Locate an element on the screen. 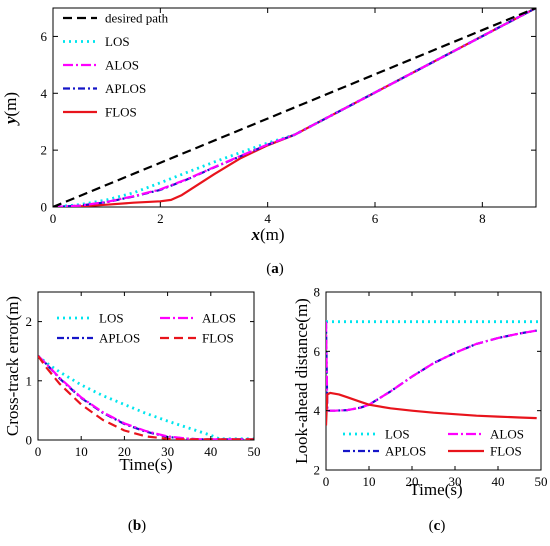  panel-a-xlabel: x(m) is located at coordinates (267, 234).